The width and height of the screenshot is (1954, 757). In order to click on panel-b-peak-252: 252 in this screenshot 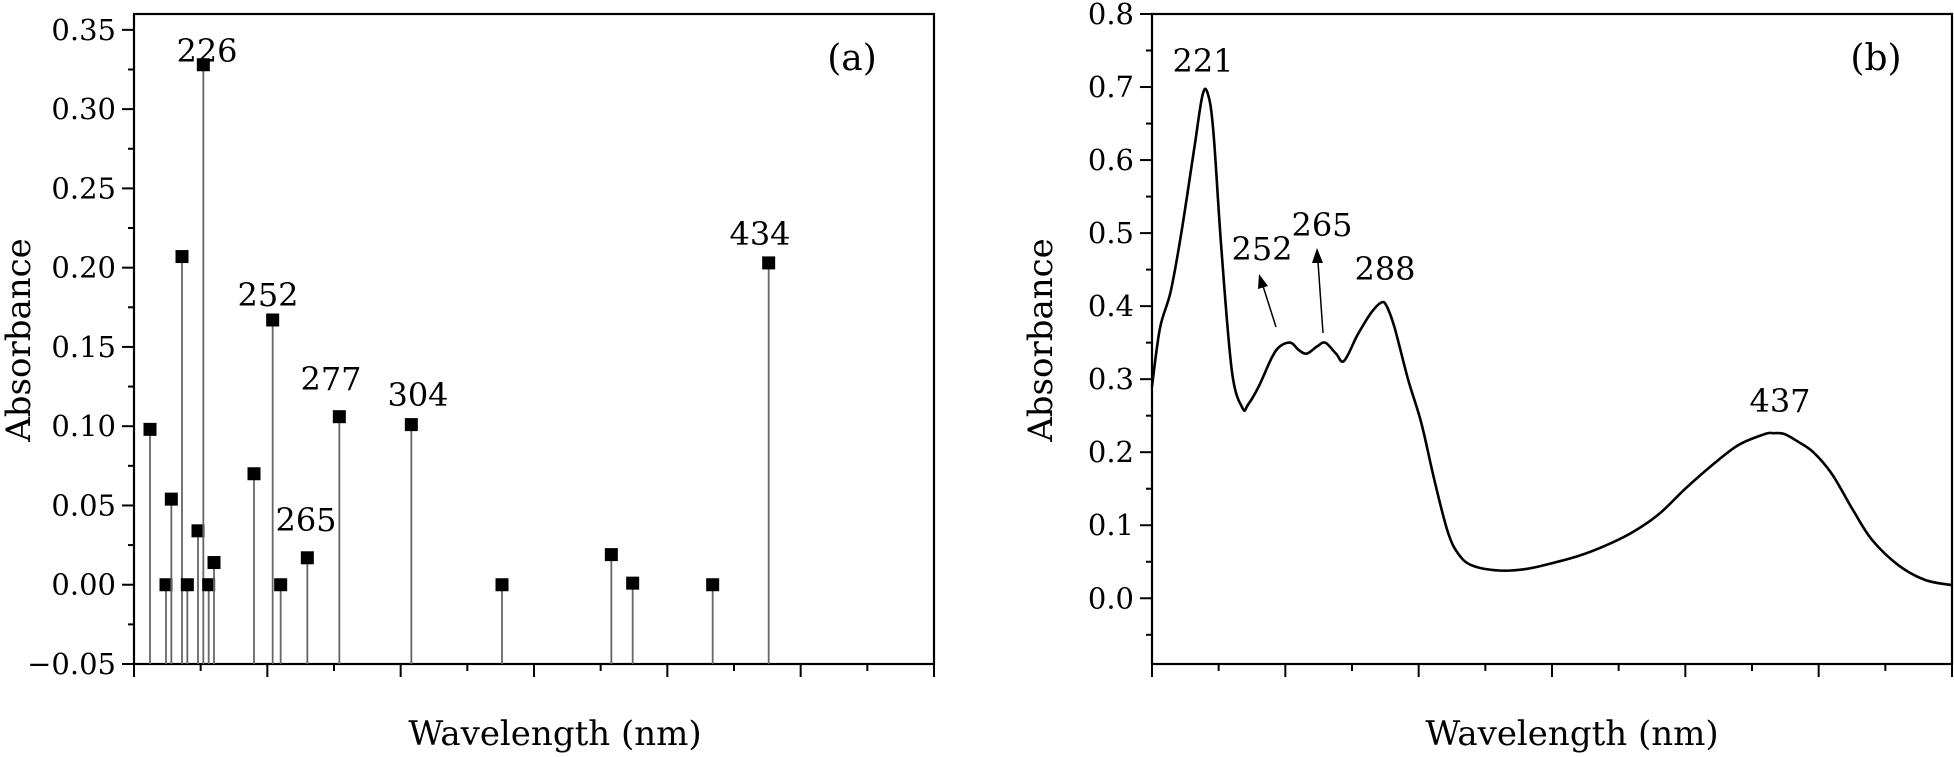, I will do `click(1261, 249)`.